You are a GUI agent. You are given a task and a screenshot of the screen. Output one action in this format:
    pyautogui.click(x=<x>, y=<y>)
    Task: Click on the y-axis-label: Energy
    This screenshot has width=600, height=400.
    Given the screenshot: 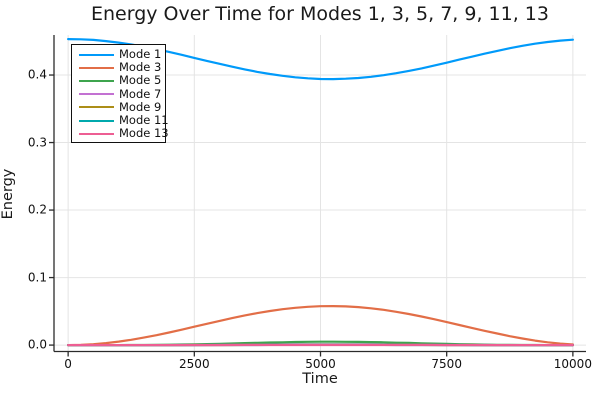 What is the action you would take?
    pyautogui.click(x=8, y=194)
    